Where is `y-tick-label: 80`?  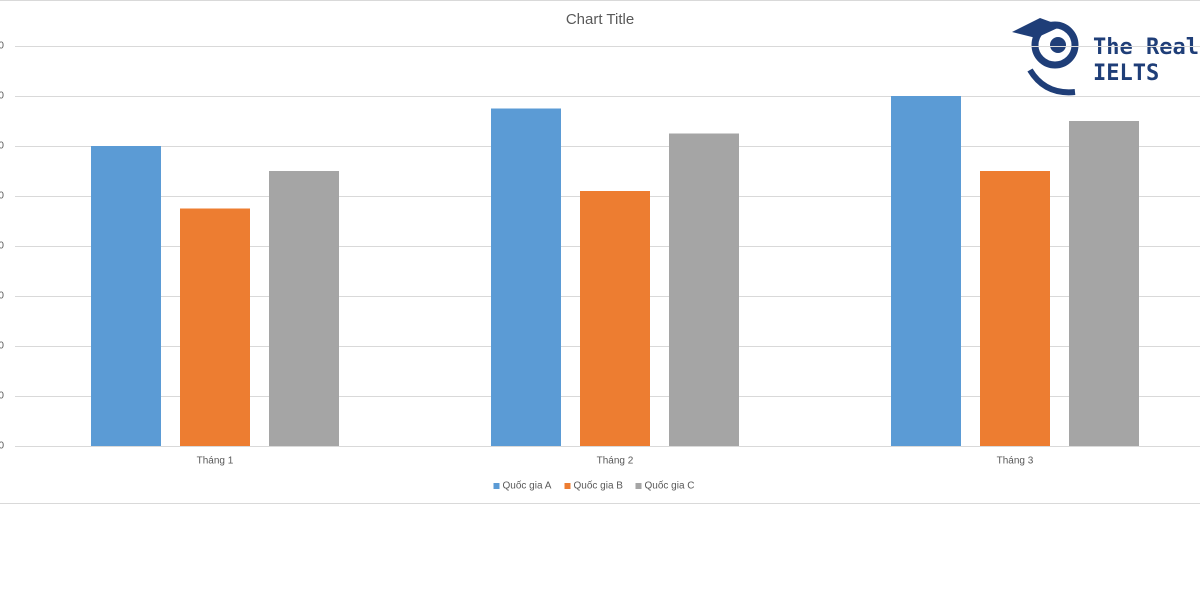
y-tick-label: 80 is located at coordinates (2, 46).